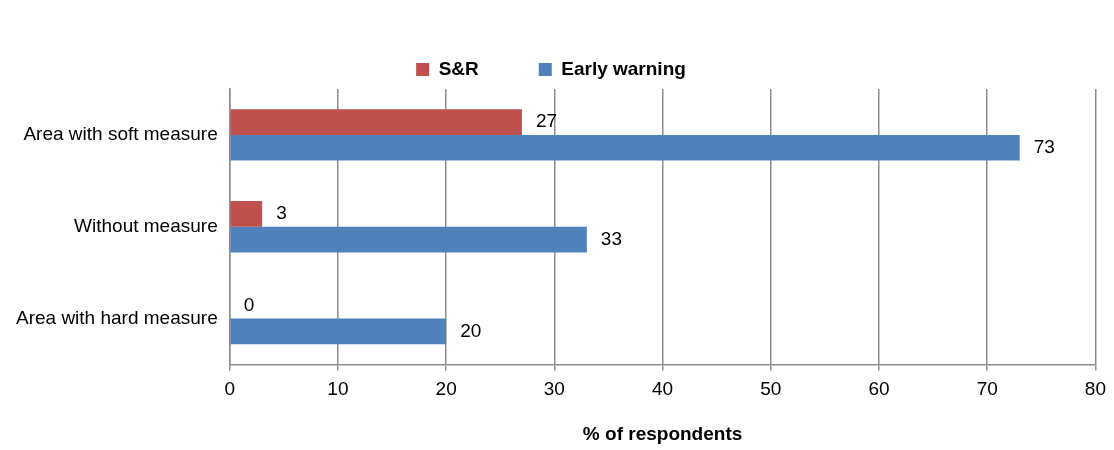 Image resolution: width=1114 pixels, height=450 pixels. What do you see at coordinates (229, 389) in the screenshot?
I see `x-tick-label: 0` at bounding box center [229, 389].